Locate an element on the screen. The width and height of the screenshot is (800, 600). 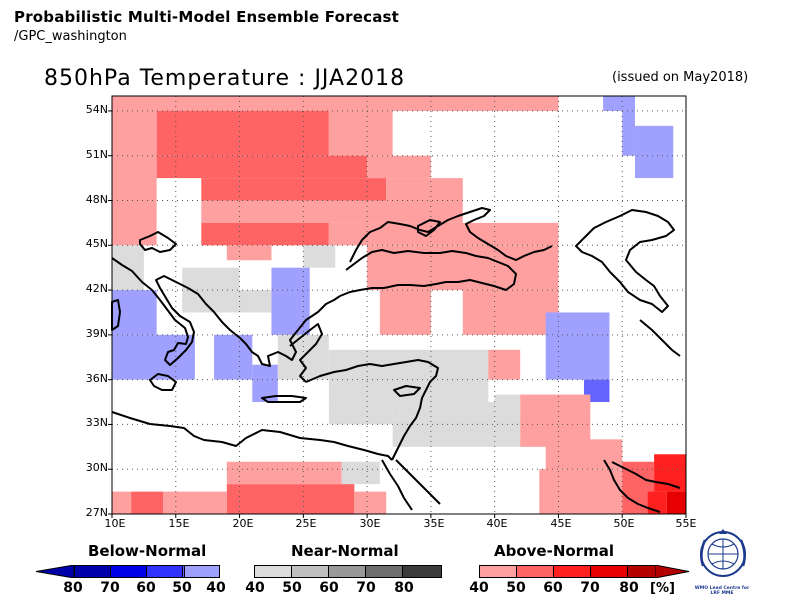
colorbar-below-label: 50 is located at coordinates (182, 588).